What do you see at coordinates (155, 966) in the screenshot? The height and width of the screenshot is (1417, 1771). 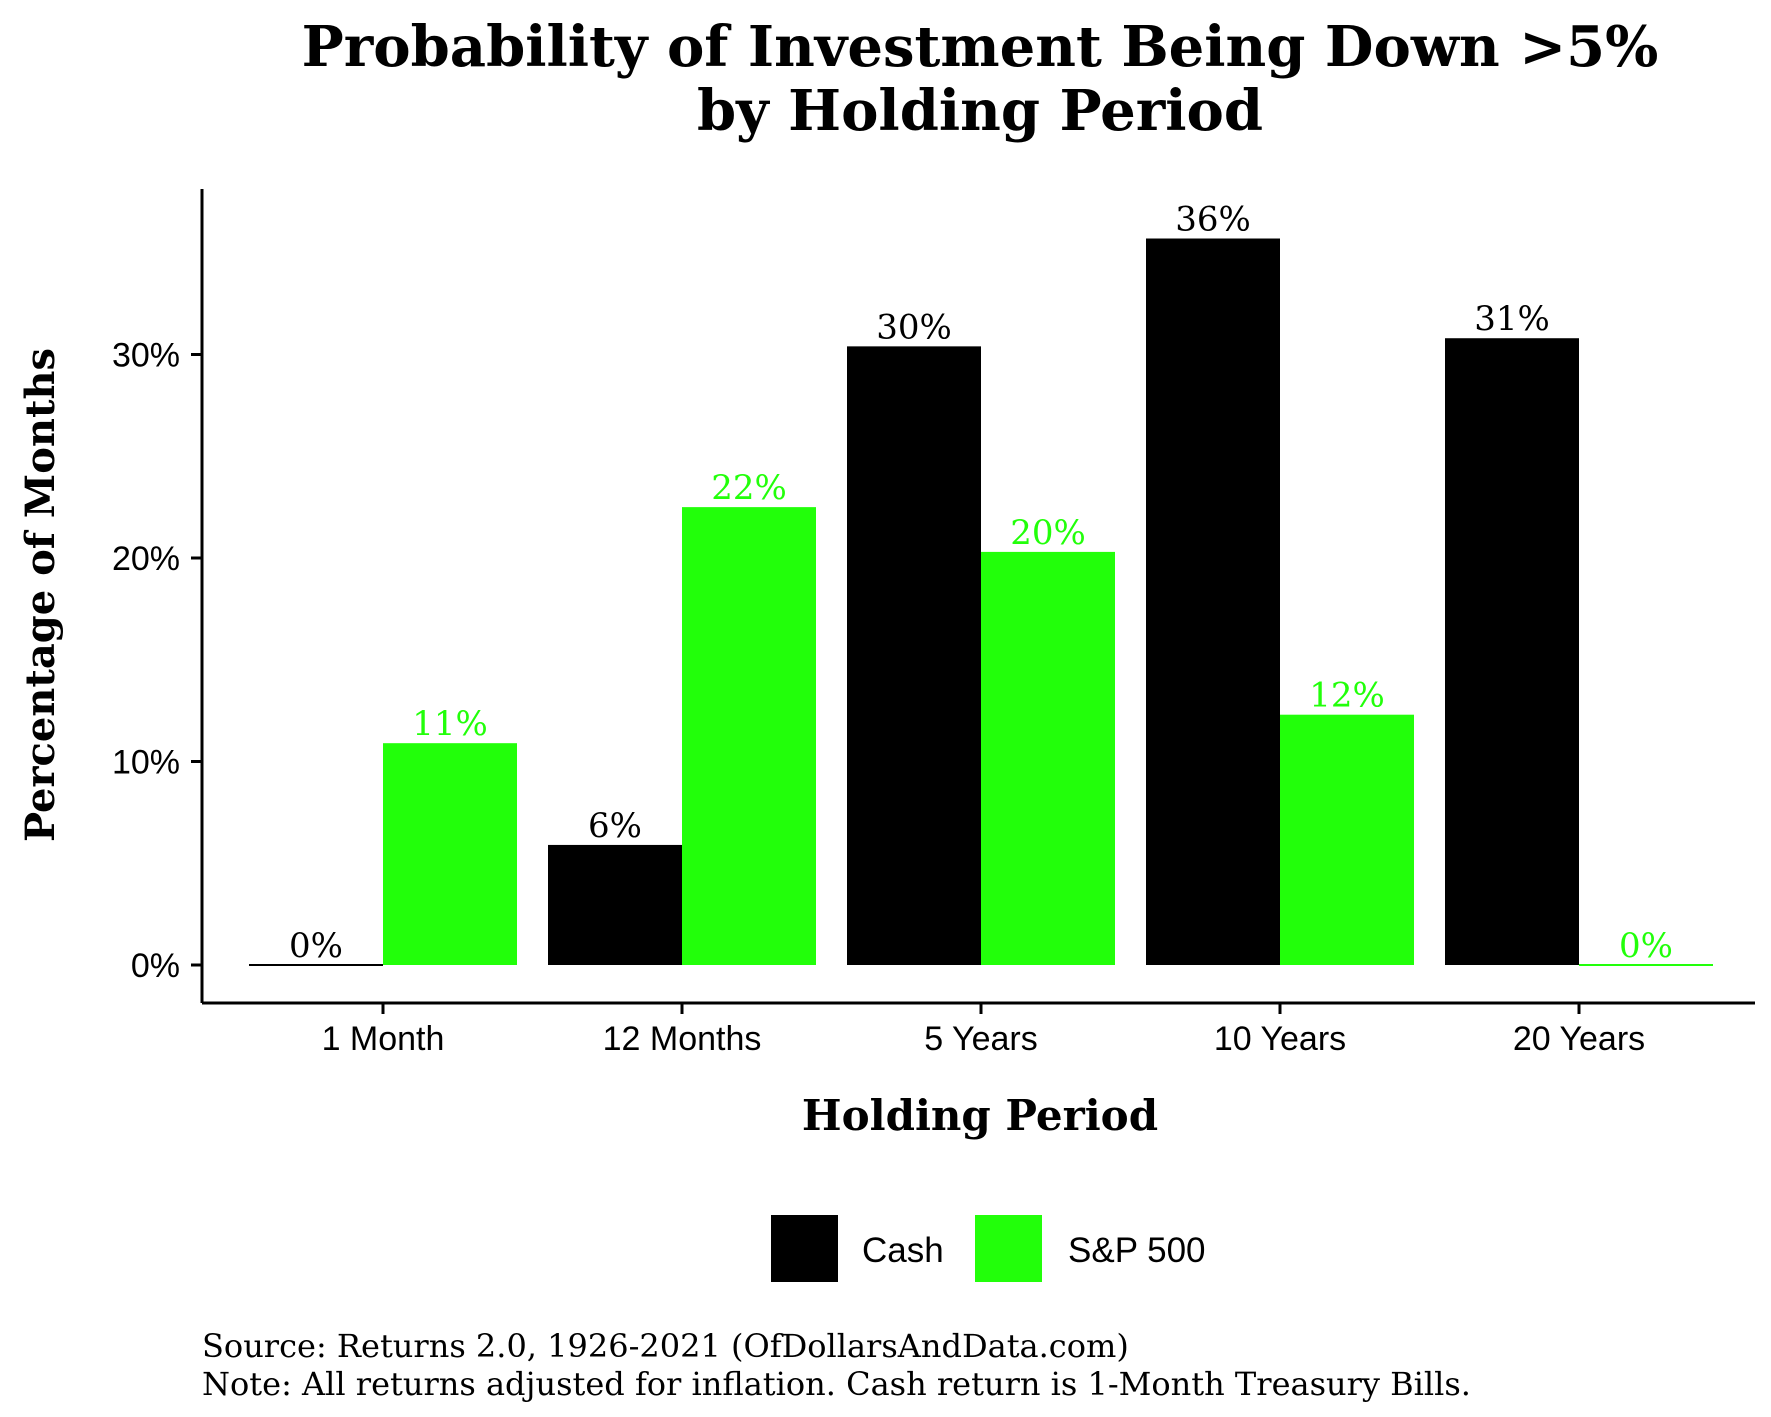 I see `y-tick-label: 0%` at bounding box center [155, 966].